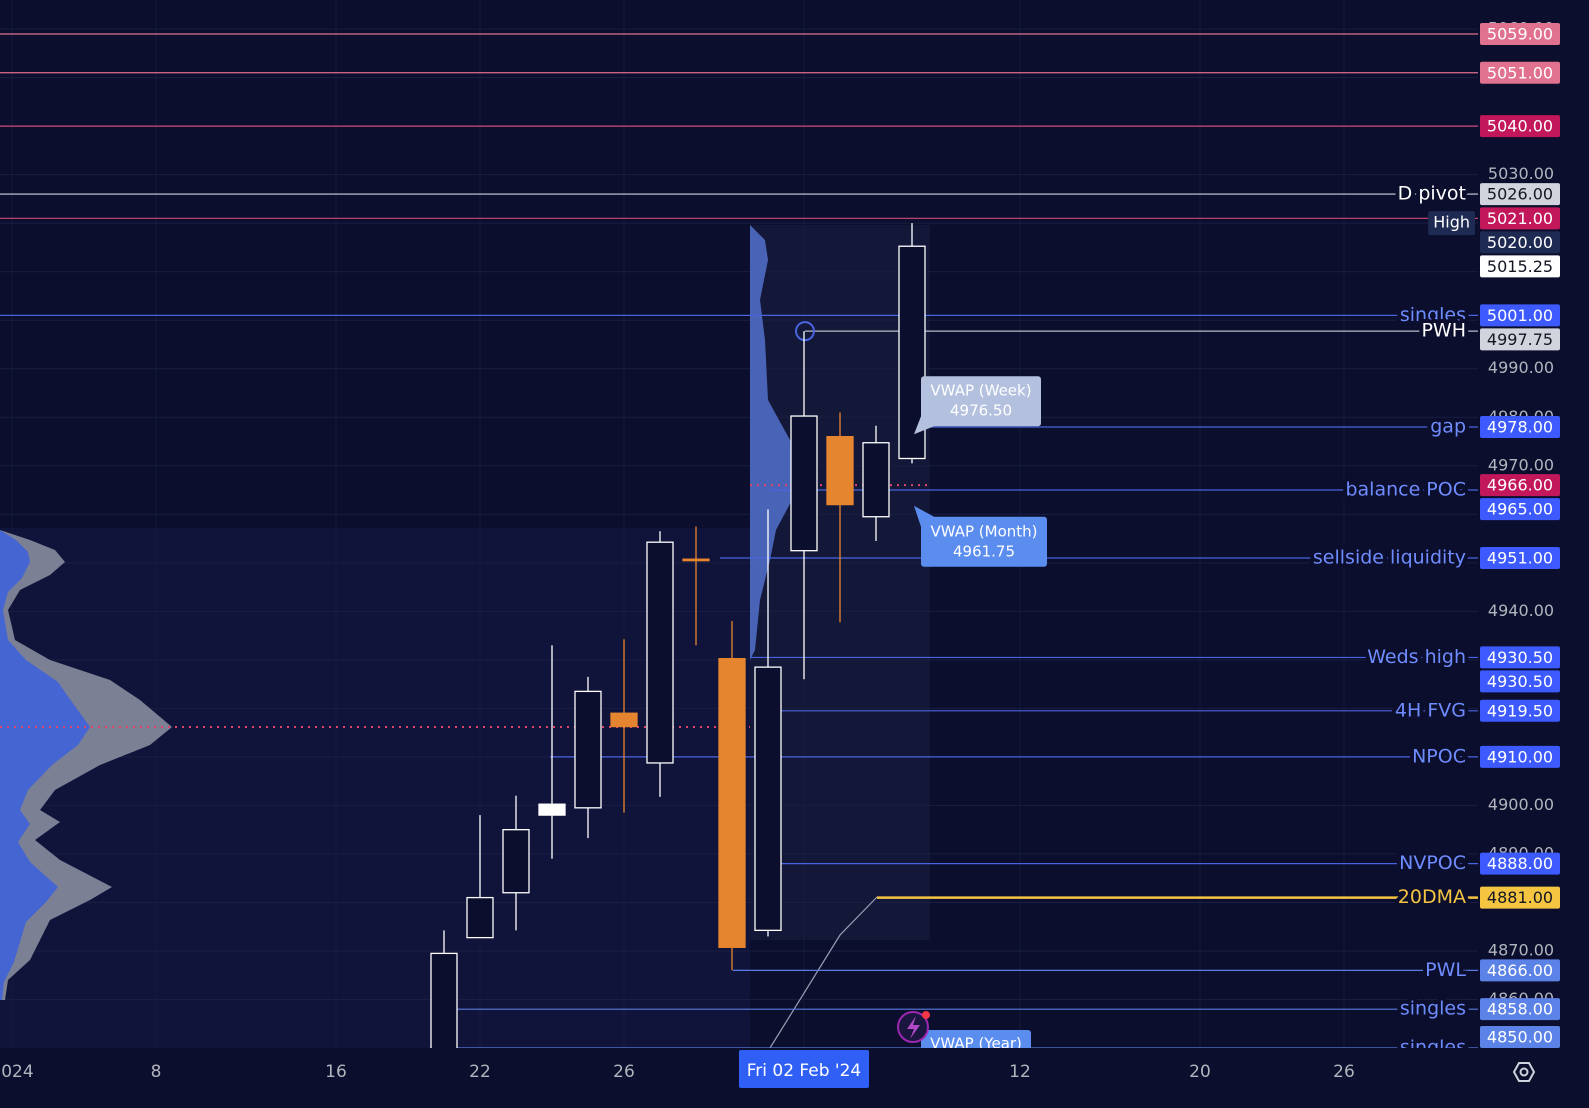  What do you see at coordinates (480, 1072) in the screenshot?
I see `x-tick-label: 22` at bounding box center [480, 1072].